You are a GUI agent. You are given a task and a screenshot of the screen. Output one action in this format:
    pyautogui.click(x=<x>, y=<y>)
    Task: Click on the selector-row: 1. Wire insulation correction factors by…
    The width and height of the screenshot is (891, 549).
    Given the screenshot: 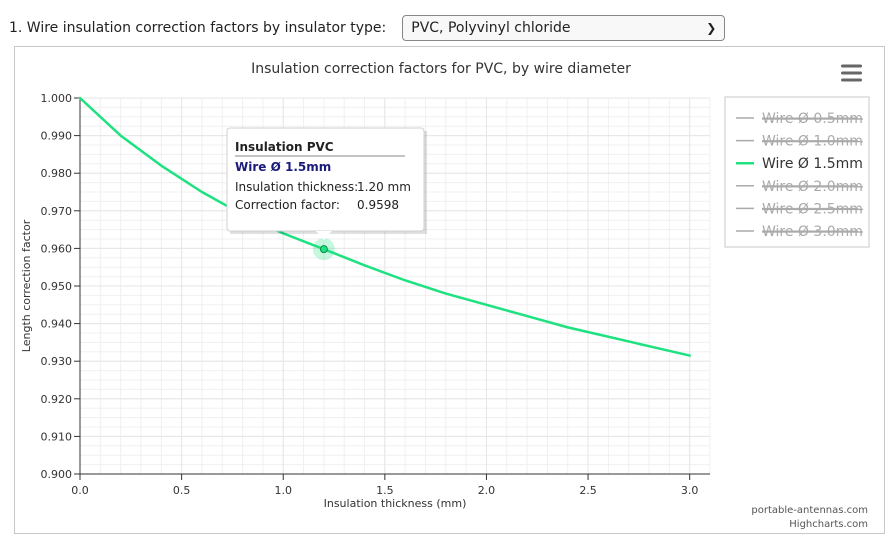 What is the action you would take?
    pyautogui.click(x=367, y=28)
    